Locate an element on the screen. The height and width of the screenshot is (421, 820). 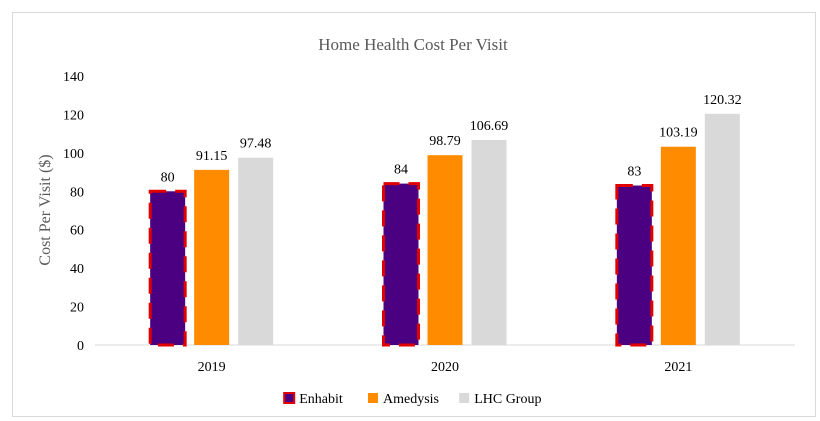
bar-amedysis-2019 is located at coordinates (212, 257).